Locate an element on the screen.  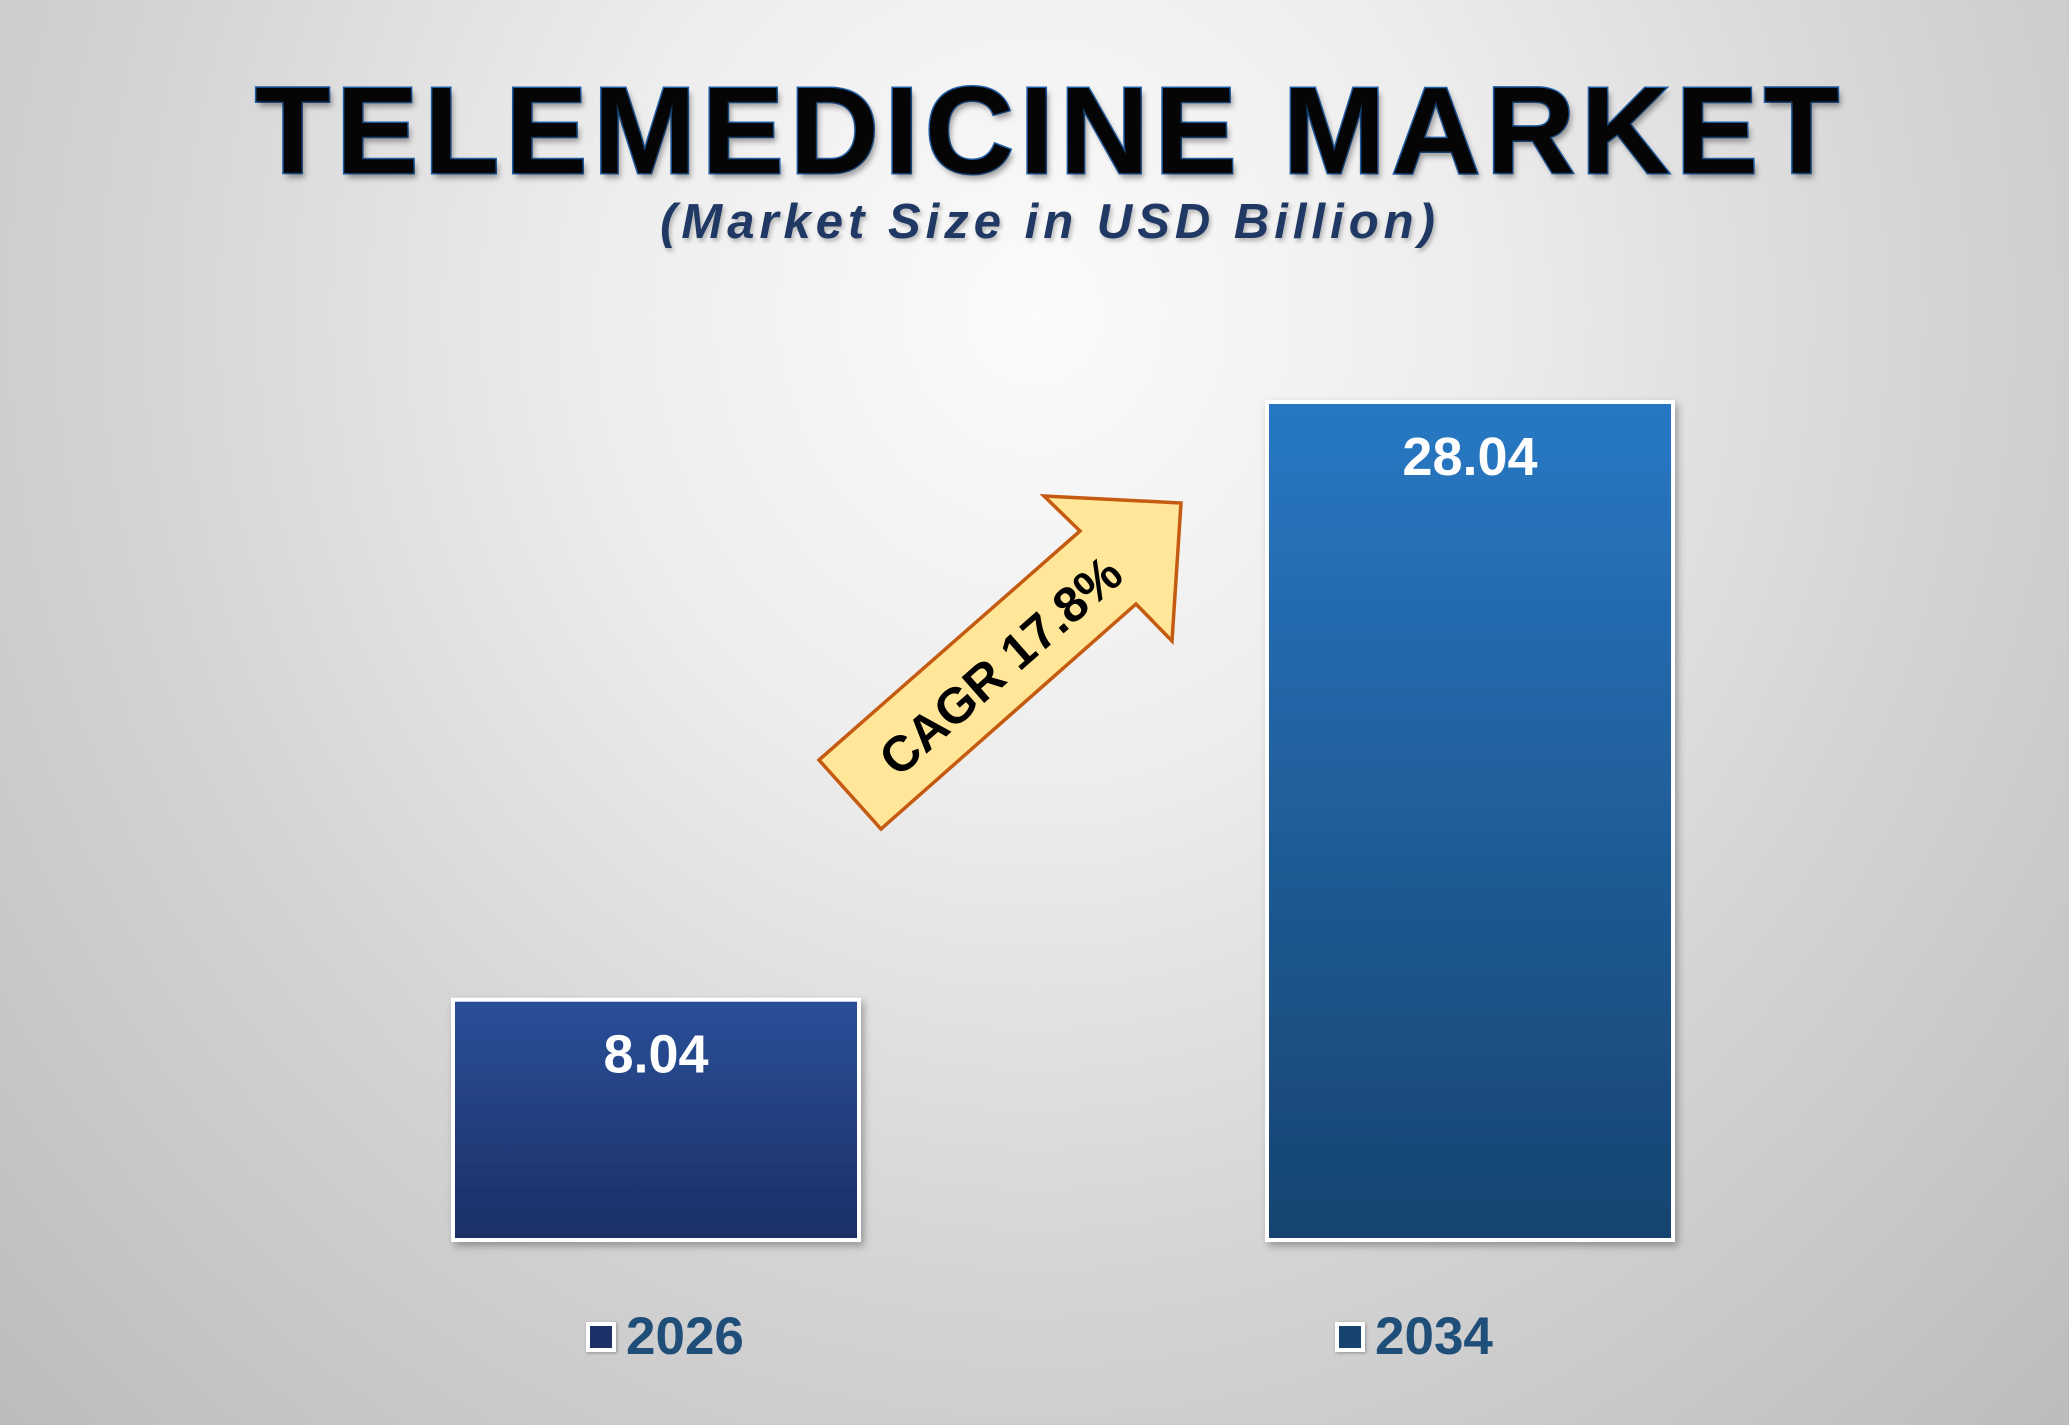
cagr-arrow: CAGR 17.8% is located at coordinates (999, 663).